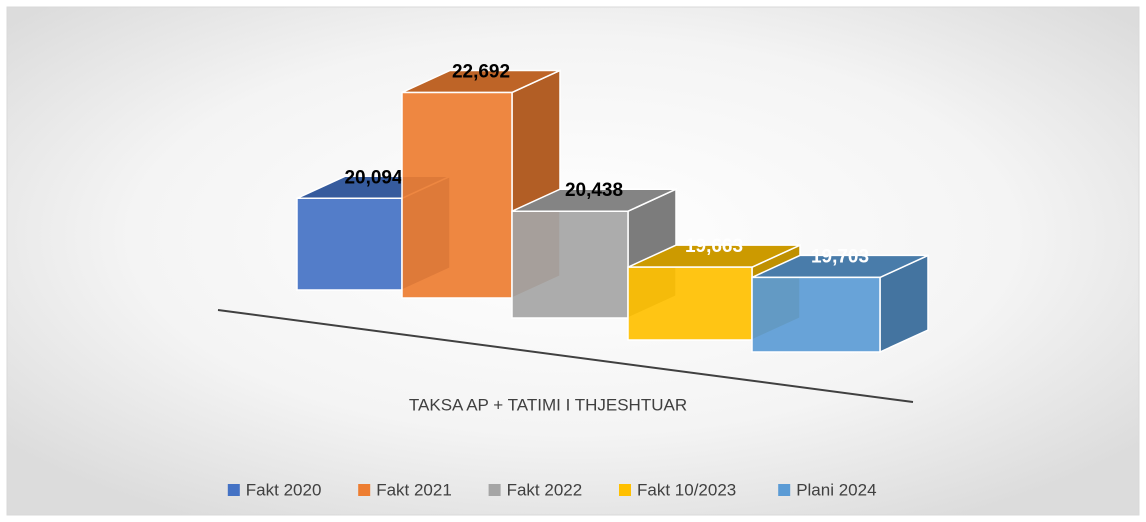  What do you see at coordinates (284, 489) in the screenshot?
I see `legend-label: Fakt 2020` at bounding box center [284, 489].